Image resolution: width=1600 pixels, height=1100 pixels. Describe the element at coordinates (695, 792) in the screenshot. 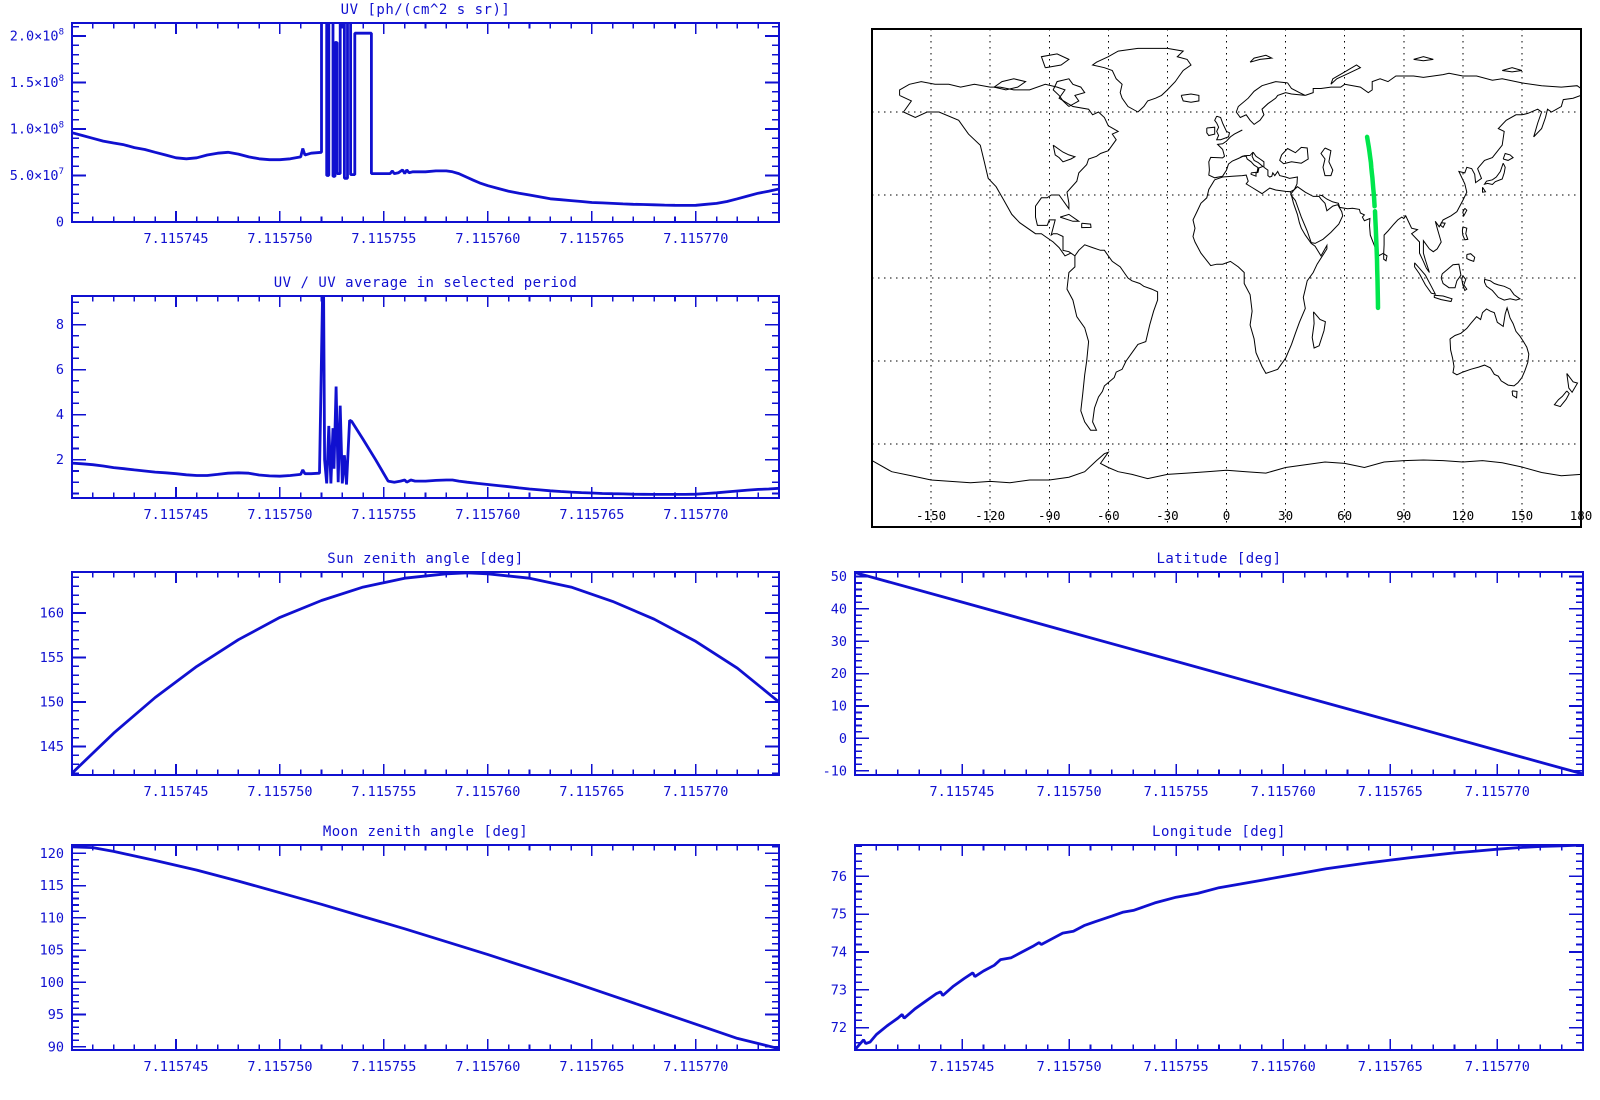

I see `sun-x-tick-label: 7.115770` at that location.